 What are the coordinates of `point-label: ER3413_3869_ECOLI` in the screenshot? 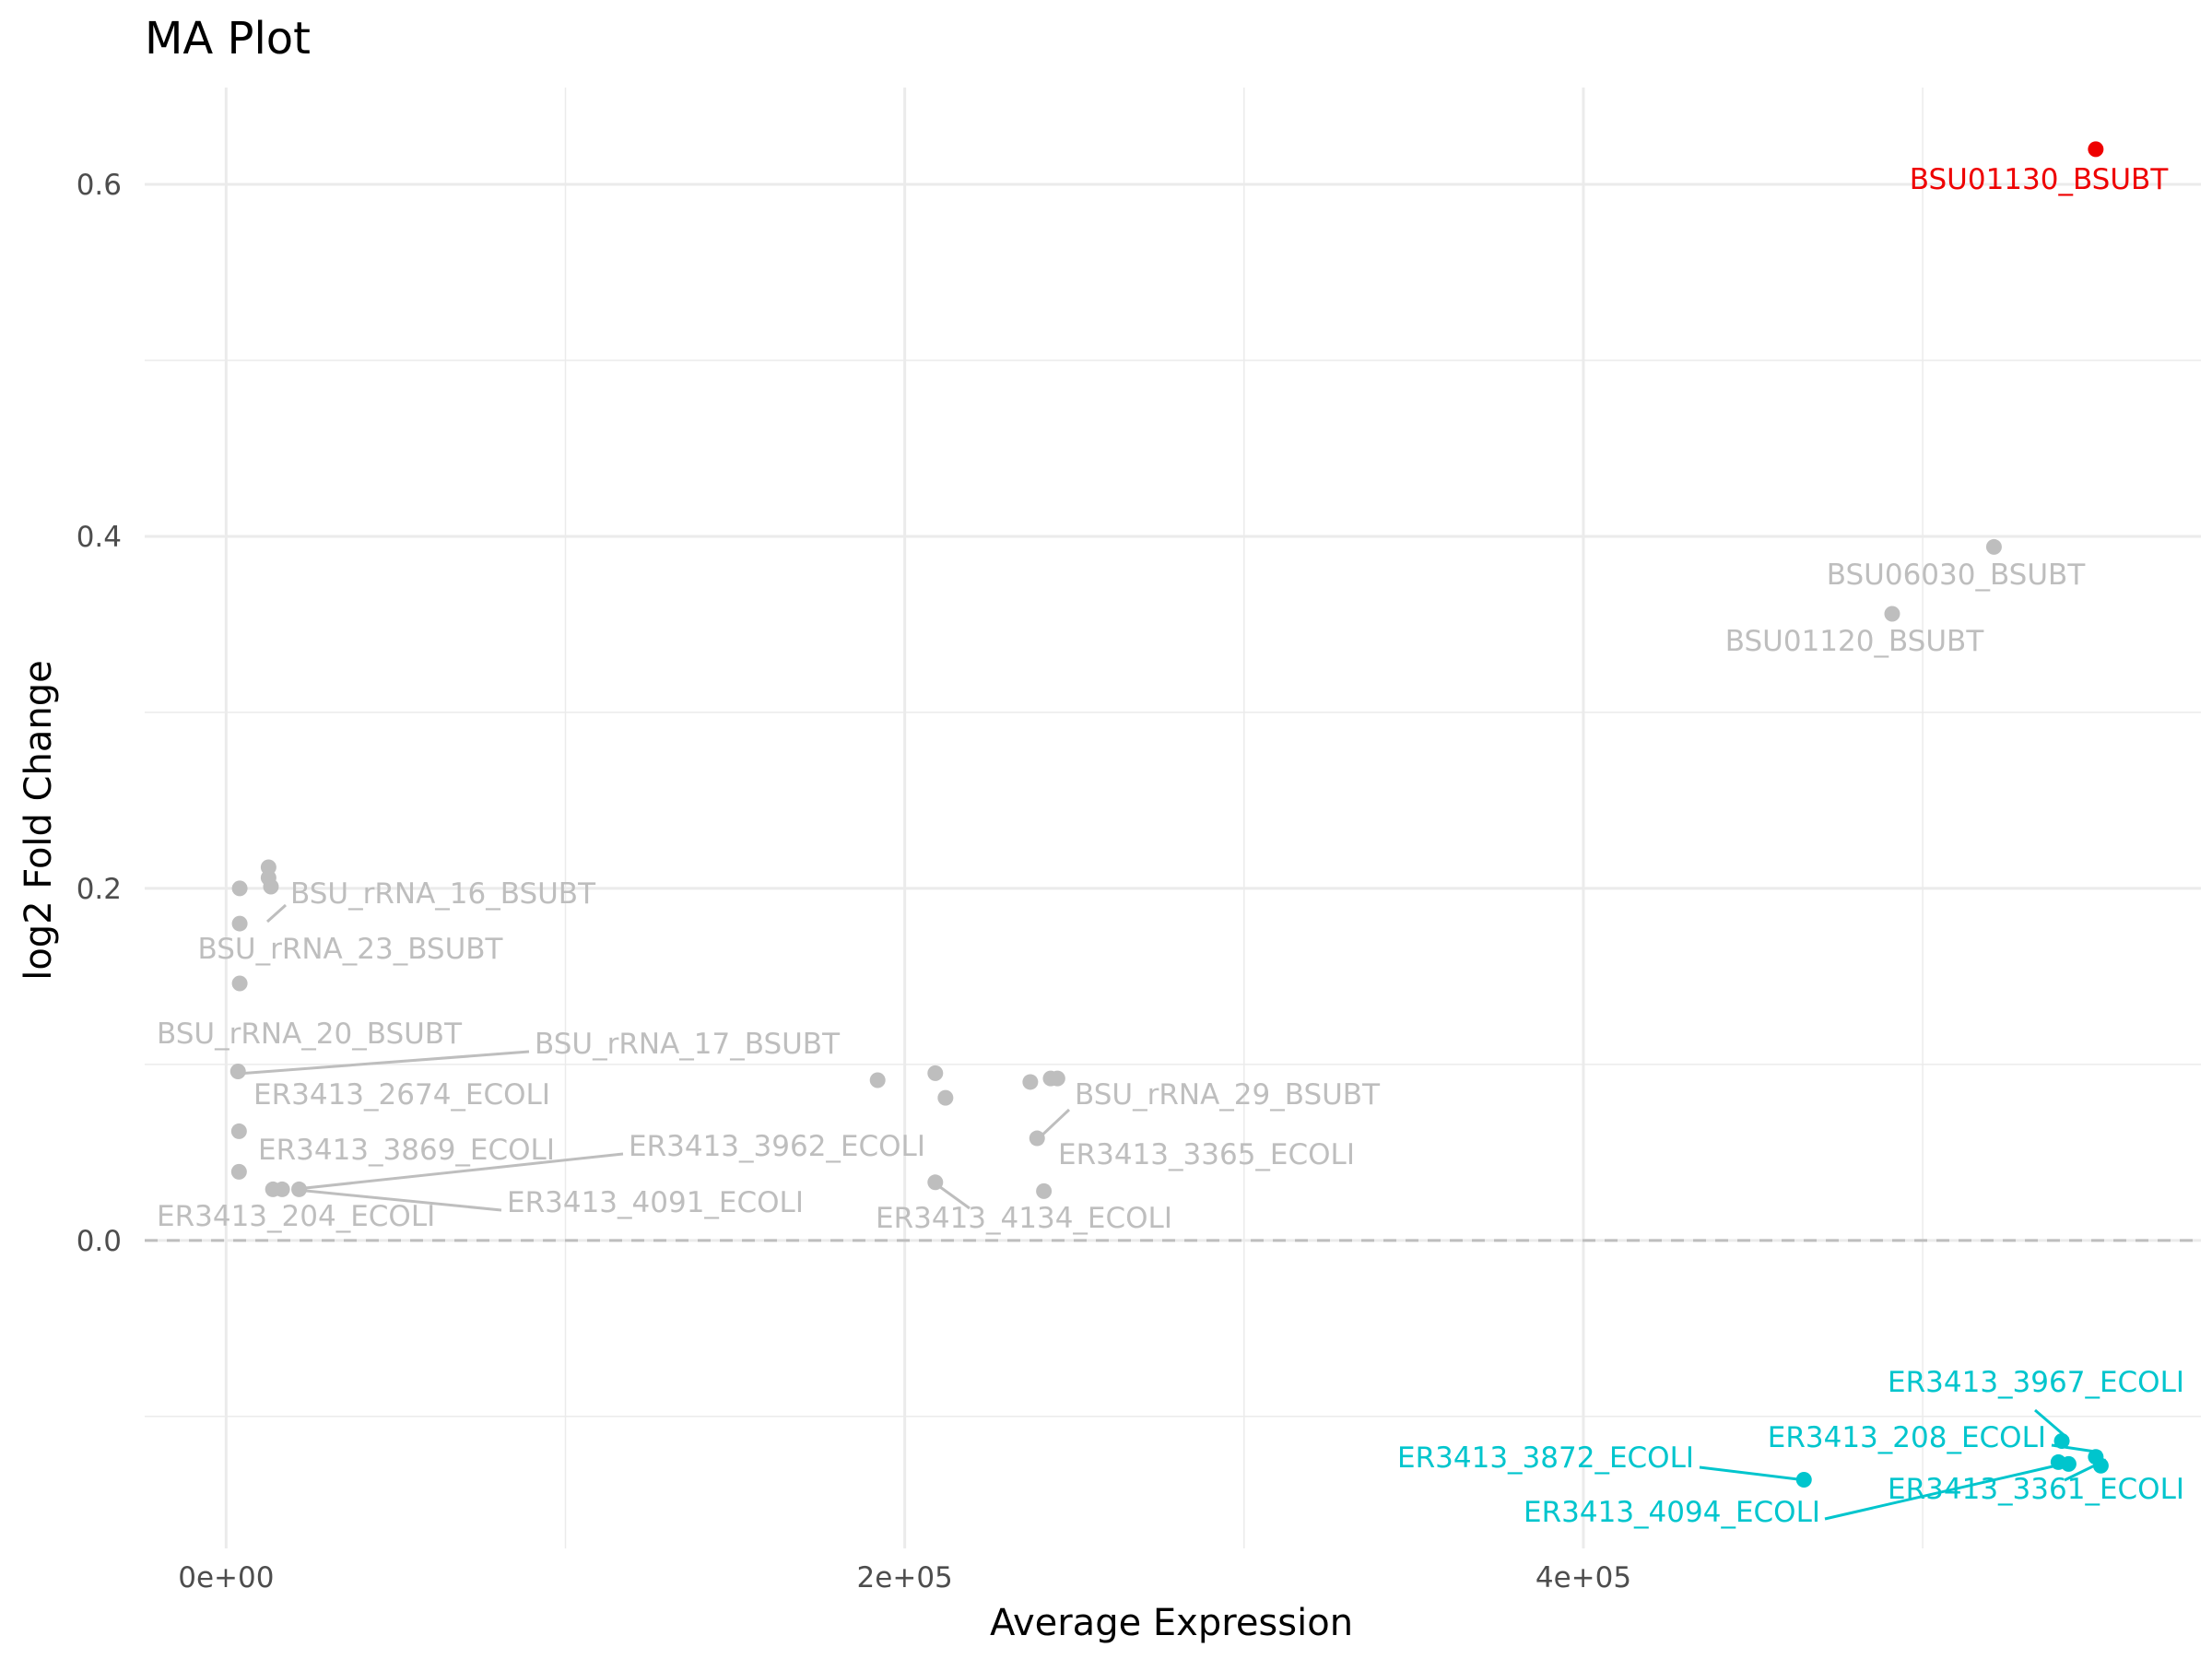 It's located at (406, 1150).